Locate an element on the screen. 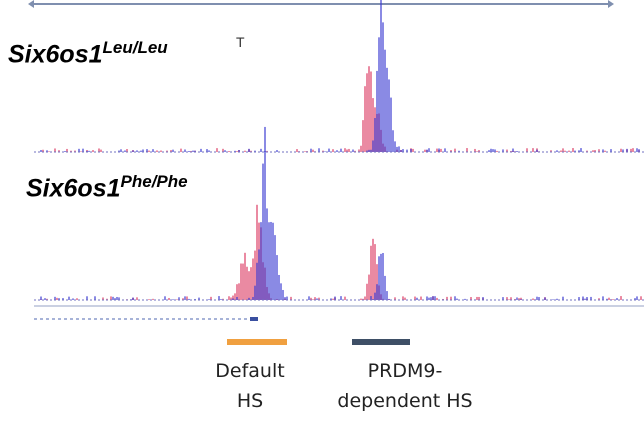  bottom-scale-marker is located at coordinates (254, 319).